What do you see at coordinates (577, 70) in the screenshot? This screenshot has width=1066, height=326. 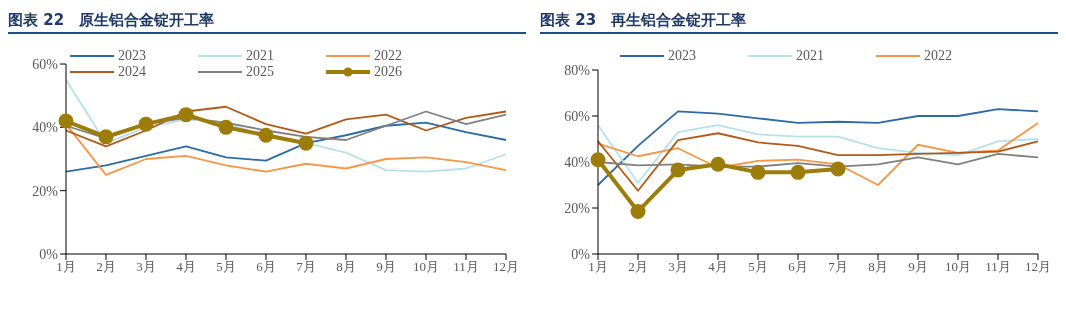 I see `y-tick-label: 80%` at bounding box center [577, 70].